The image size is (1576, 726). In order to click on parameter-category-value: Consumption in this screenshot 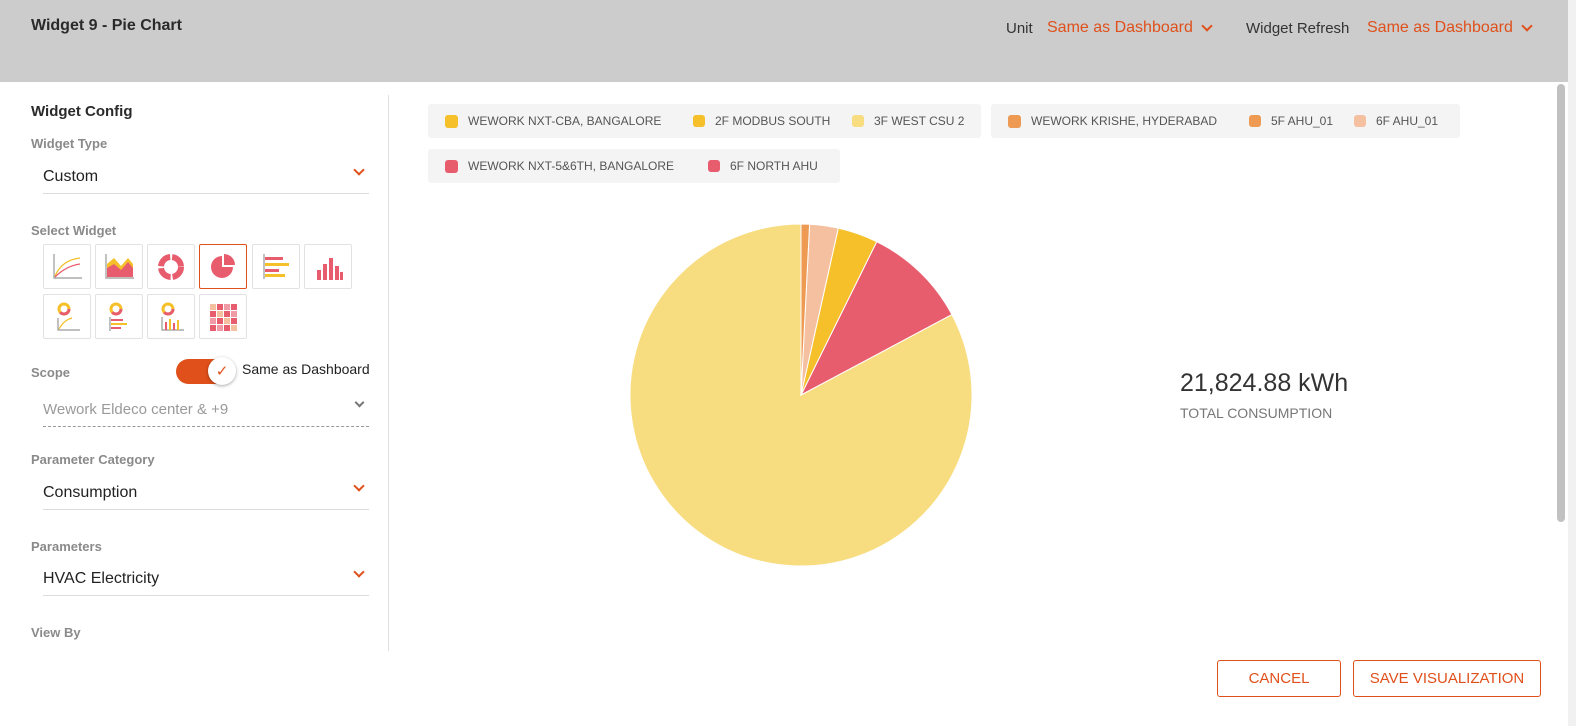, I will do `click(90, 492)`.